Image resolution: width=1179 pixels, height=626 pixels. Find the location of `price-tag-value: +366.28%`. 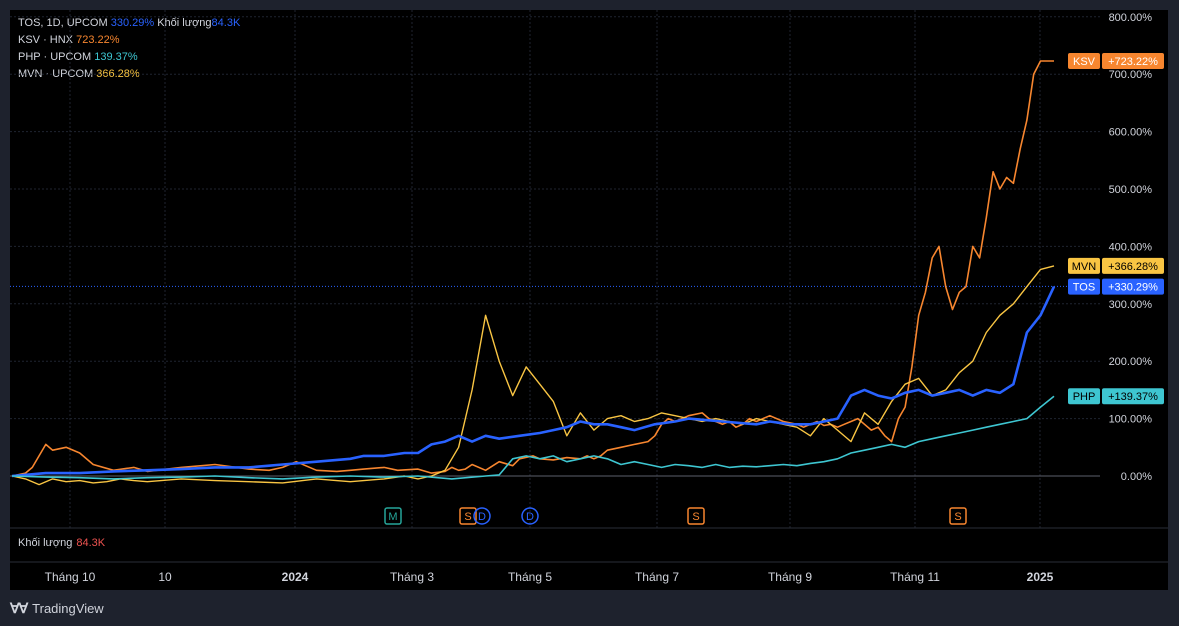

price-tag-value: +366.28% is located at coordinates (1133, 267).